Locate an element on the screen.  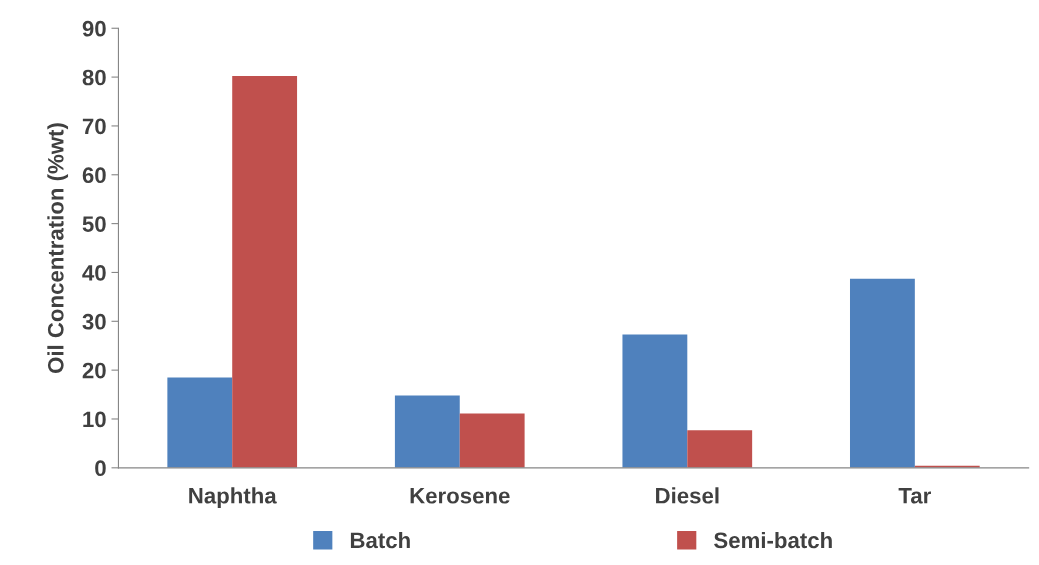
y-tick-label: 10 is located at coordinates (94, 419).